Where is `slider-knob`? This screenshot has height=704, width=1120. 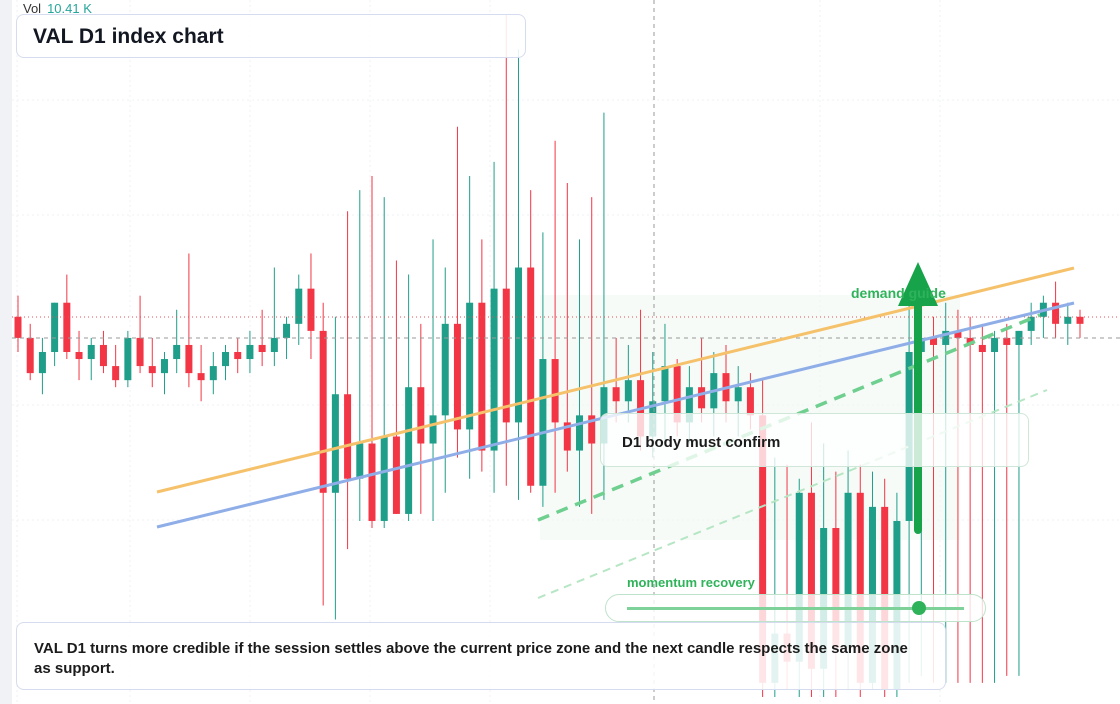
slider-knob is located at coordinates (919, 608).